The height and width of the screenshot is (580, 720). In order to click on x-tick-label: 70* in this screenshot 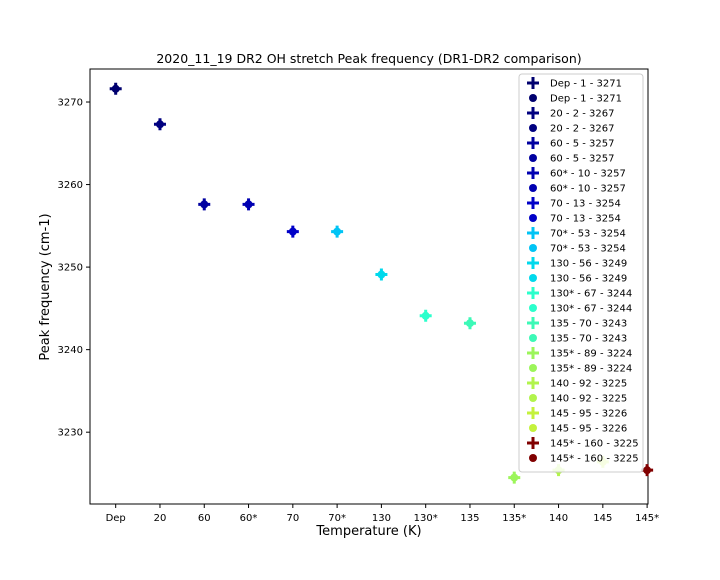, I will do `click(337, 518)`.